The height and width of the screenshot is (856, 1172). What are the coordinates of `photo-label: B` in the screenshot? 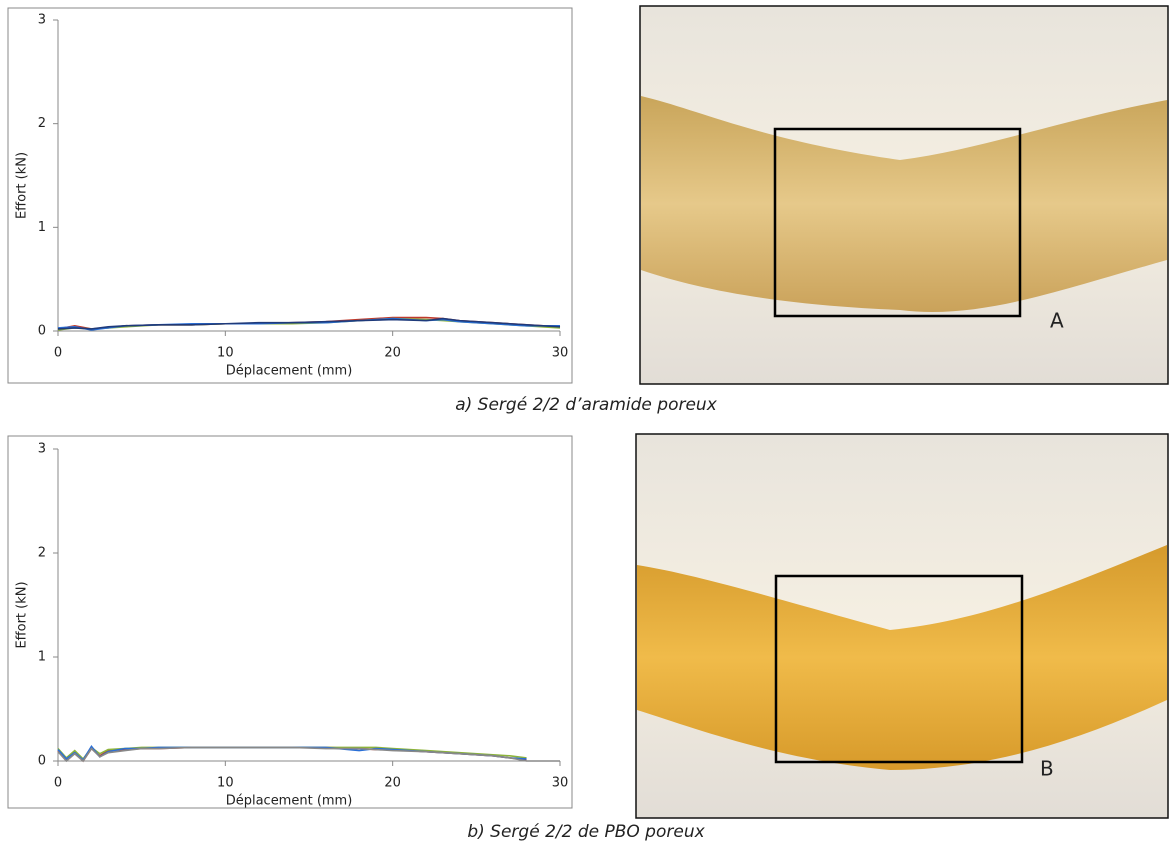 It's located at (1047, 769).